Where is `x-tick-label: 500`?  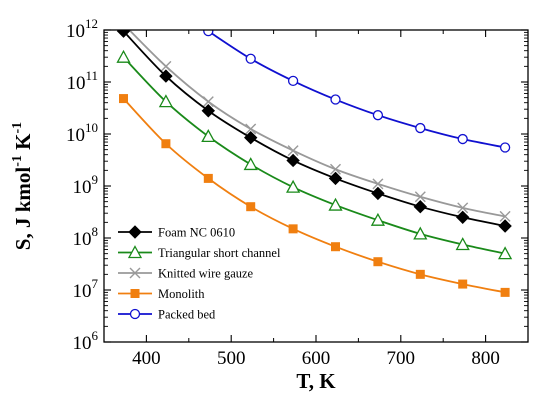 x-tick-label: 500 is located at coordinates (231, 358).